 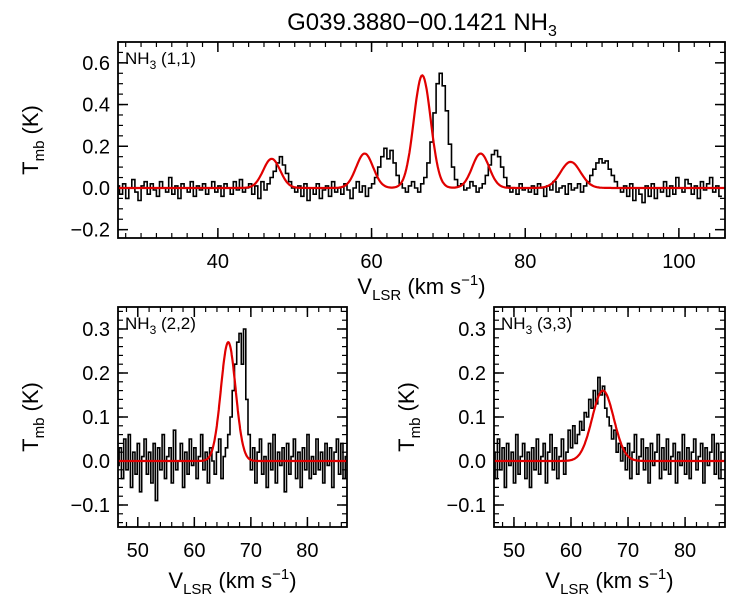 I want to click on figure-title-subscript: 3, so click(x=552, y=31).